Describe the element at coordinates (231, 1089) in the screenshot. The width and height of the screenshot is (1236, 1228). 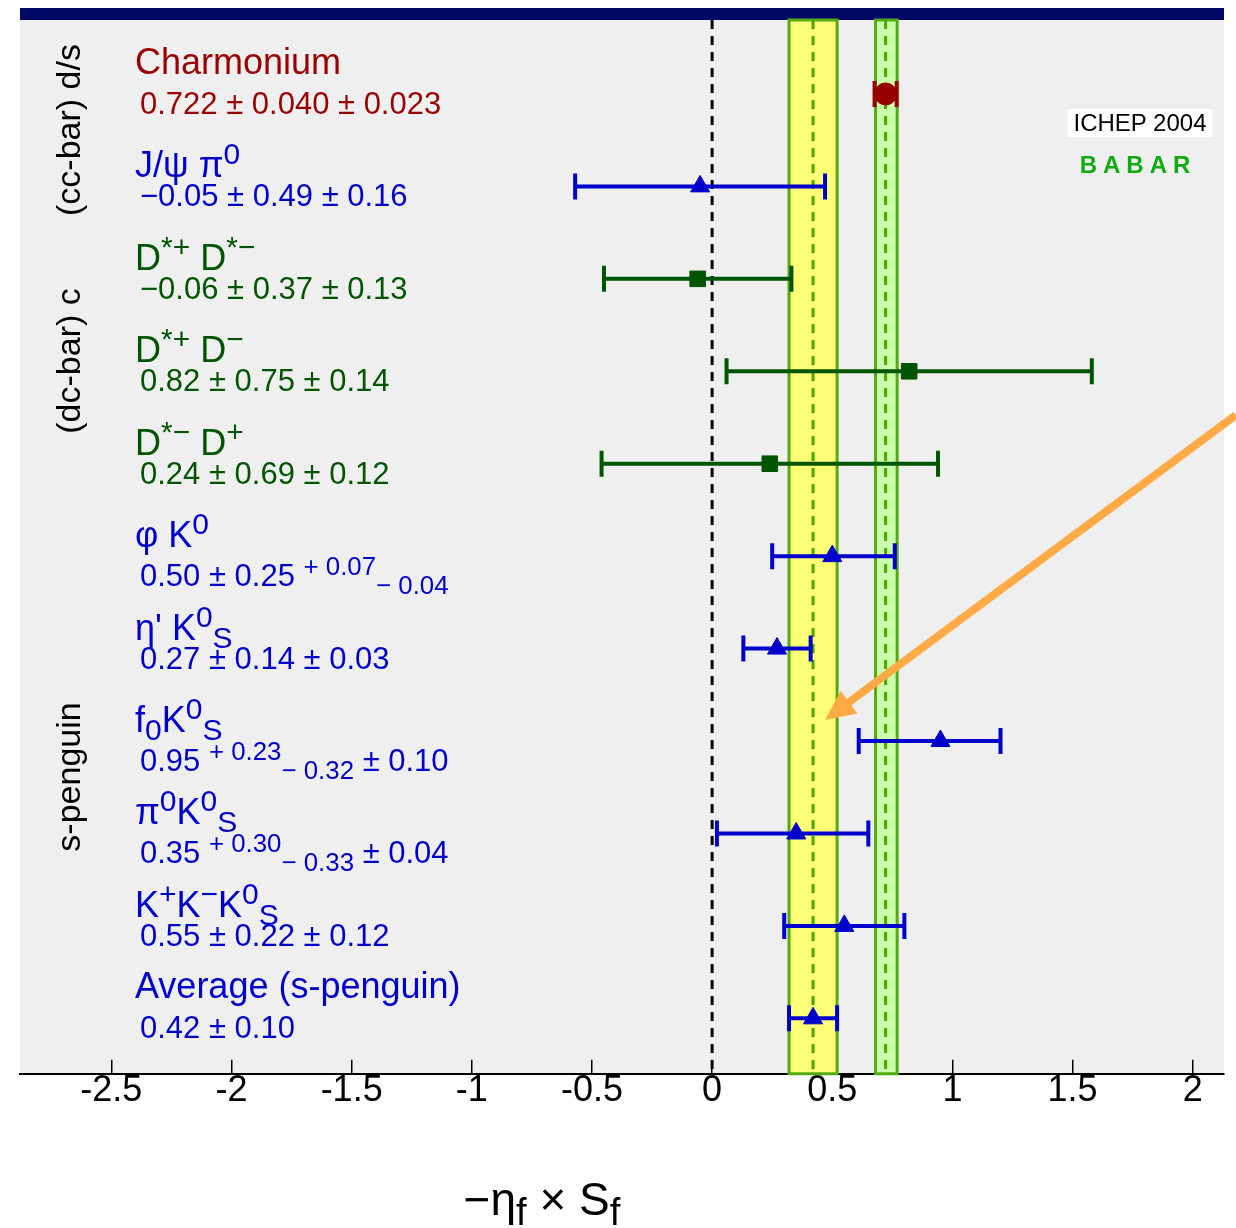
I see `x-tick-label: -2` at that location.